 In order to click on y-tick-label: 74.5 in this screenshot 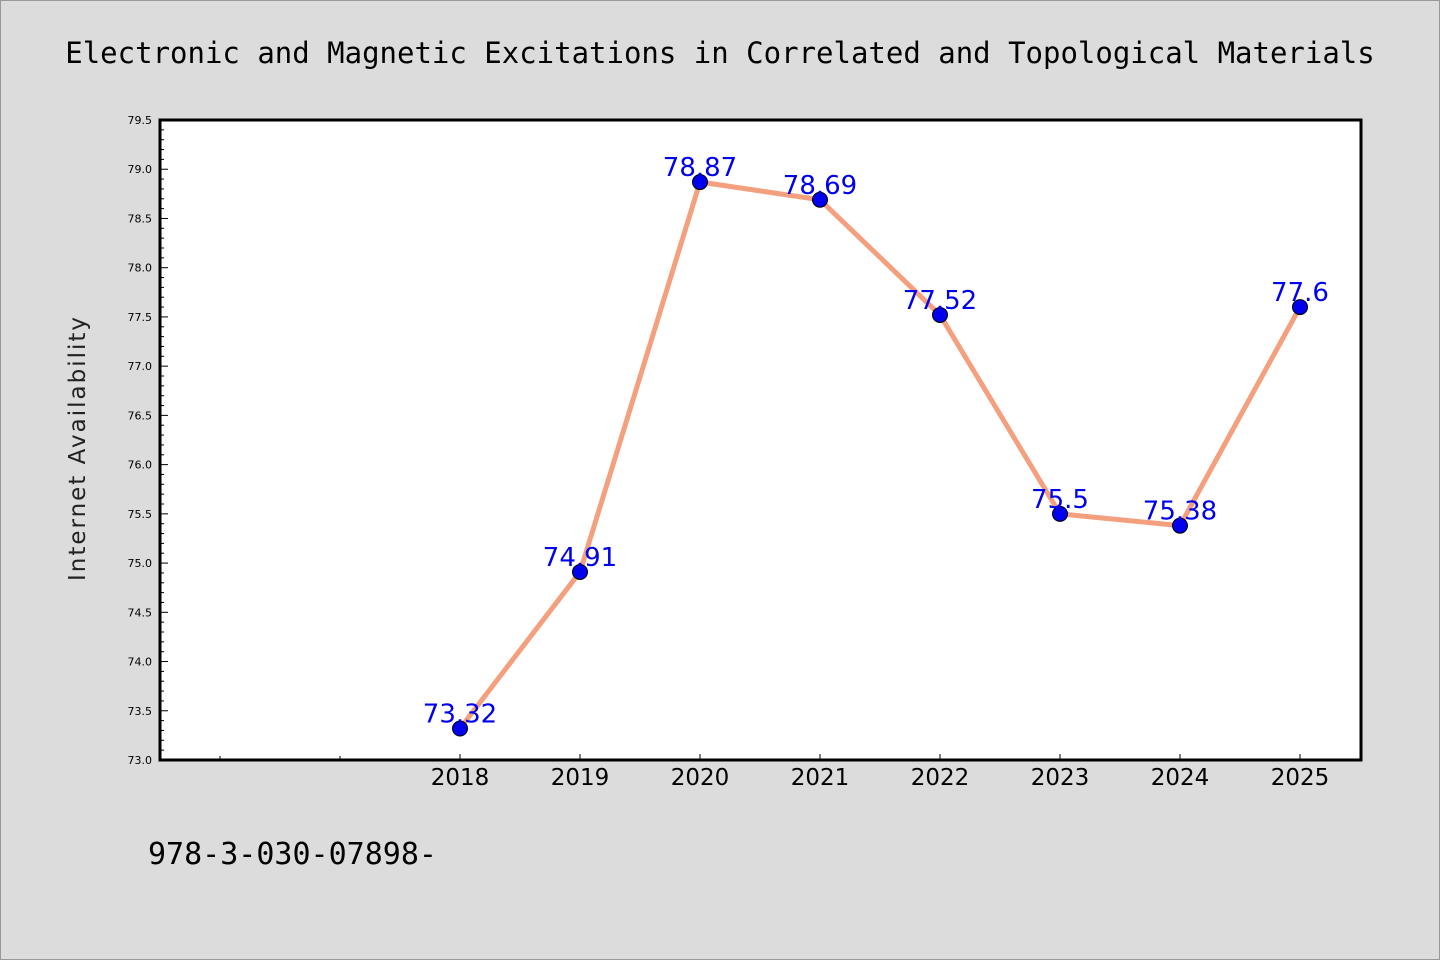, I will do `click(140, 612)`.